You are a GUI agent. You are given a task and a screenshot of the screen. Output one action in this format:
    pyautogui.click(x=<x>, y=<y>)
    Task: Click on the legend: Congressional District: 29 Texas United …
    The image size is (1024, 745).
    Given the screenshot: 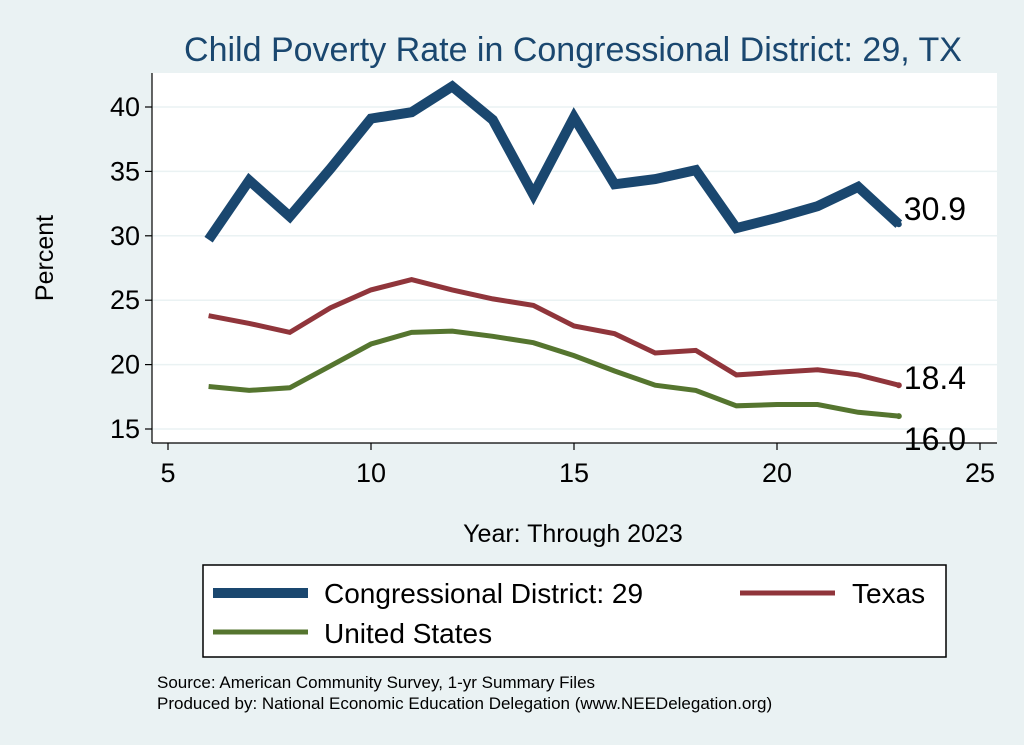 What is the action you would take?
    pyautogui.click(x=574, y=611)
    